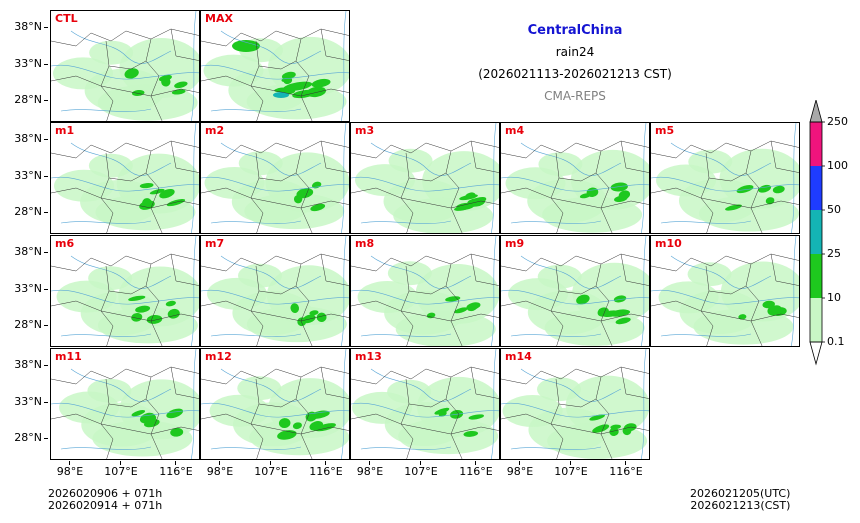 The image size is (860, 523). Describe the element at coordinates (575, 52) in the screenshot. I see `variable-title: rain24` at that location.